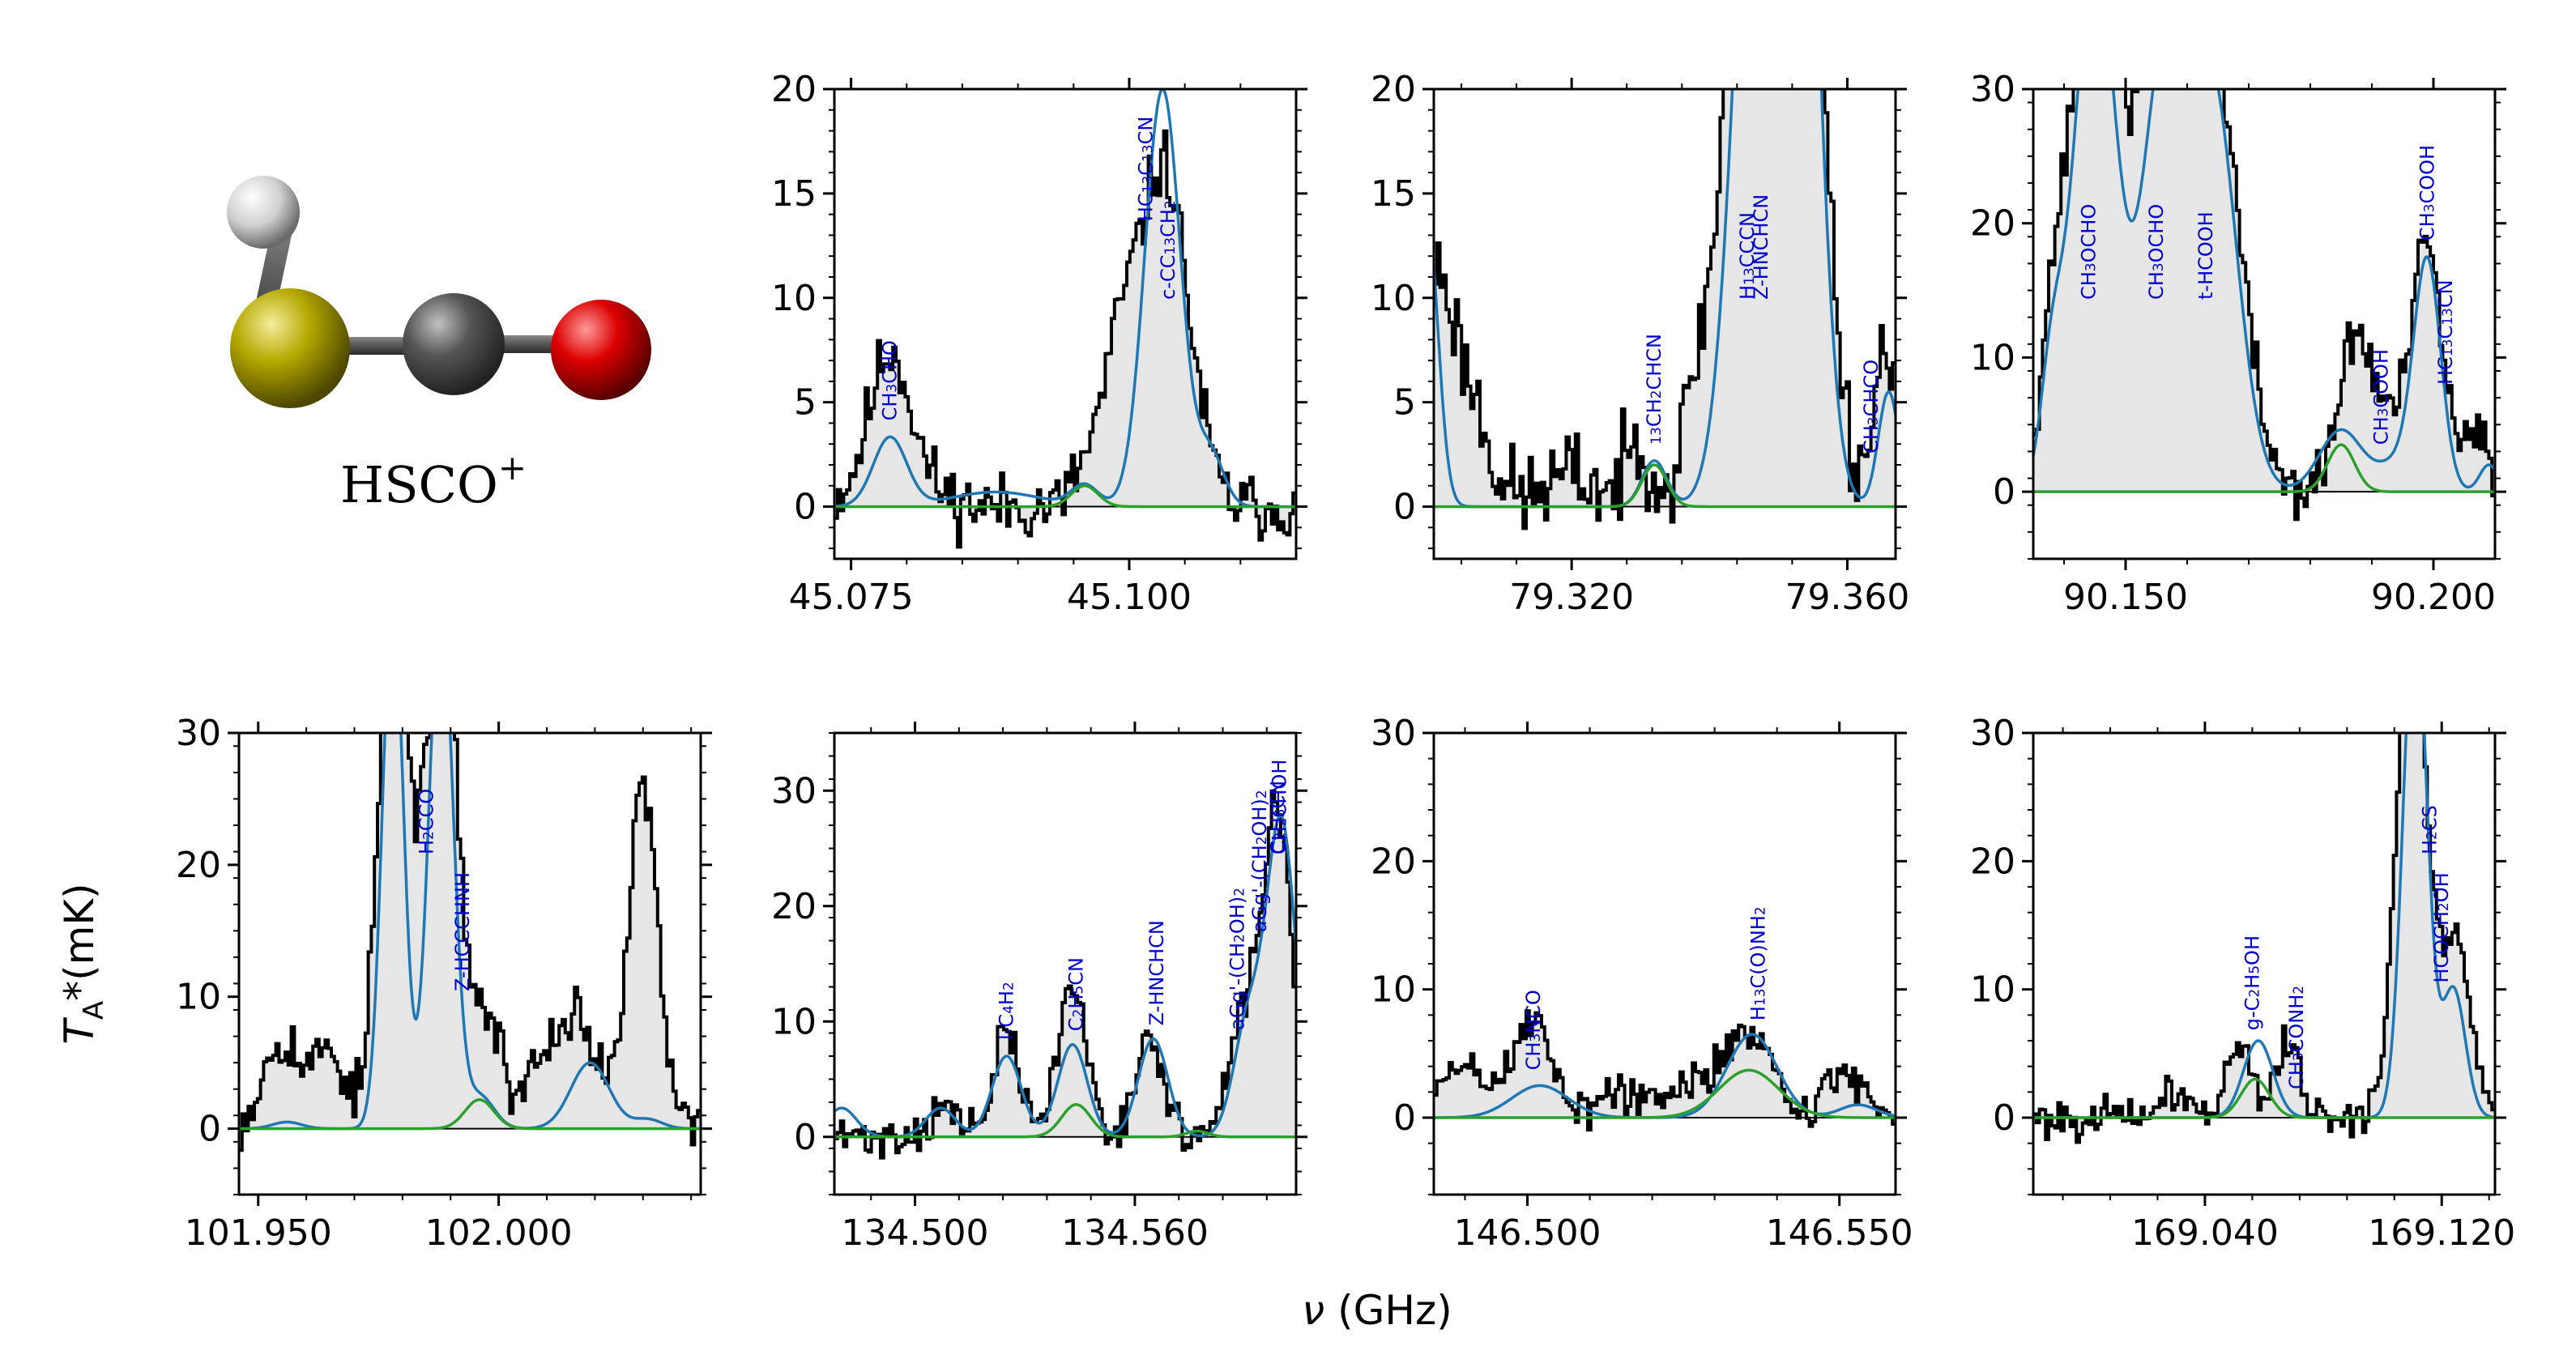  I want to click on x-tick-label: 45.075, so click(851, 597).